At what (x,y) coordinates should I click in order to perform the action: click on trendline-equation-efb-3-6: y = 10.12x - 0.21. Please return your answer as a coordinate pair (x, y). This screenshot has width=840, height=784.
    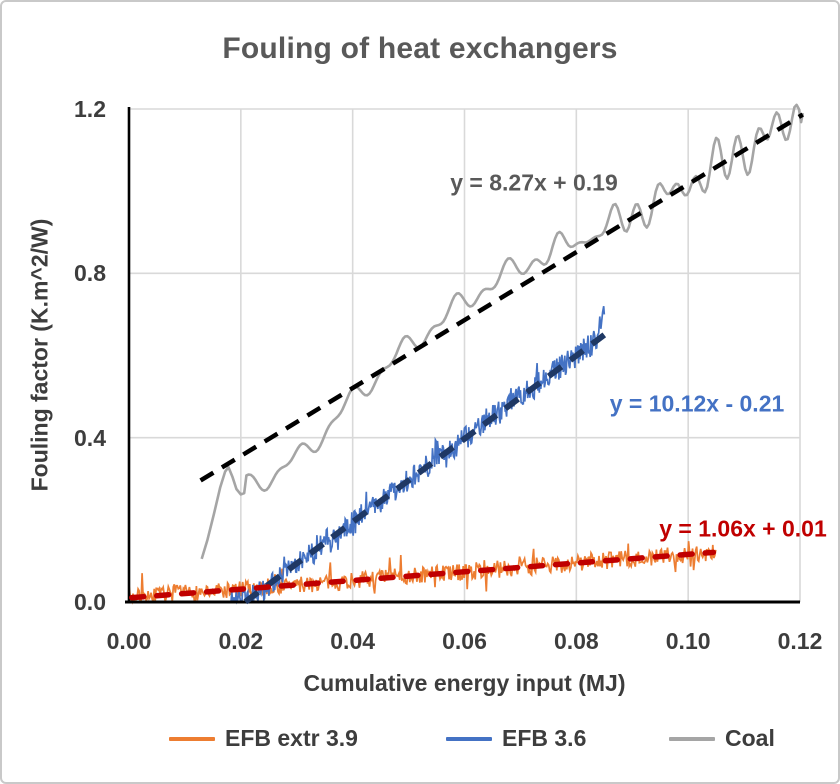
    Looking at the image, I should click on (697, 403).